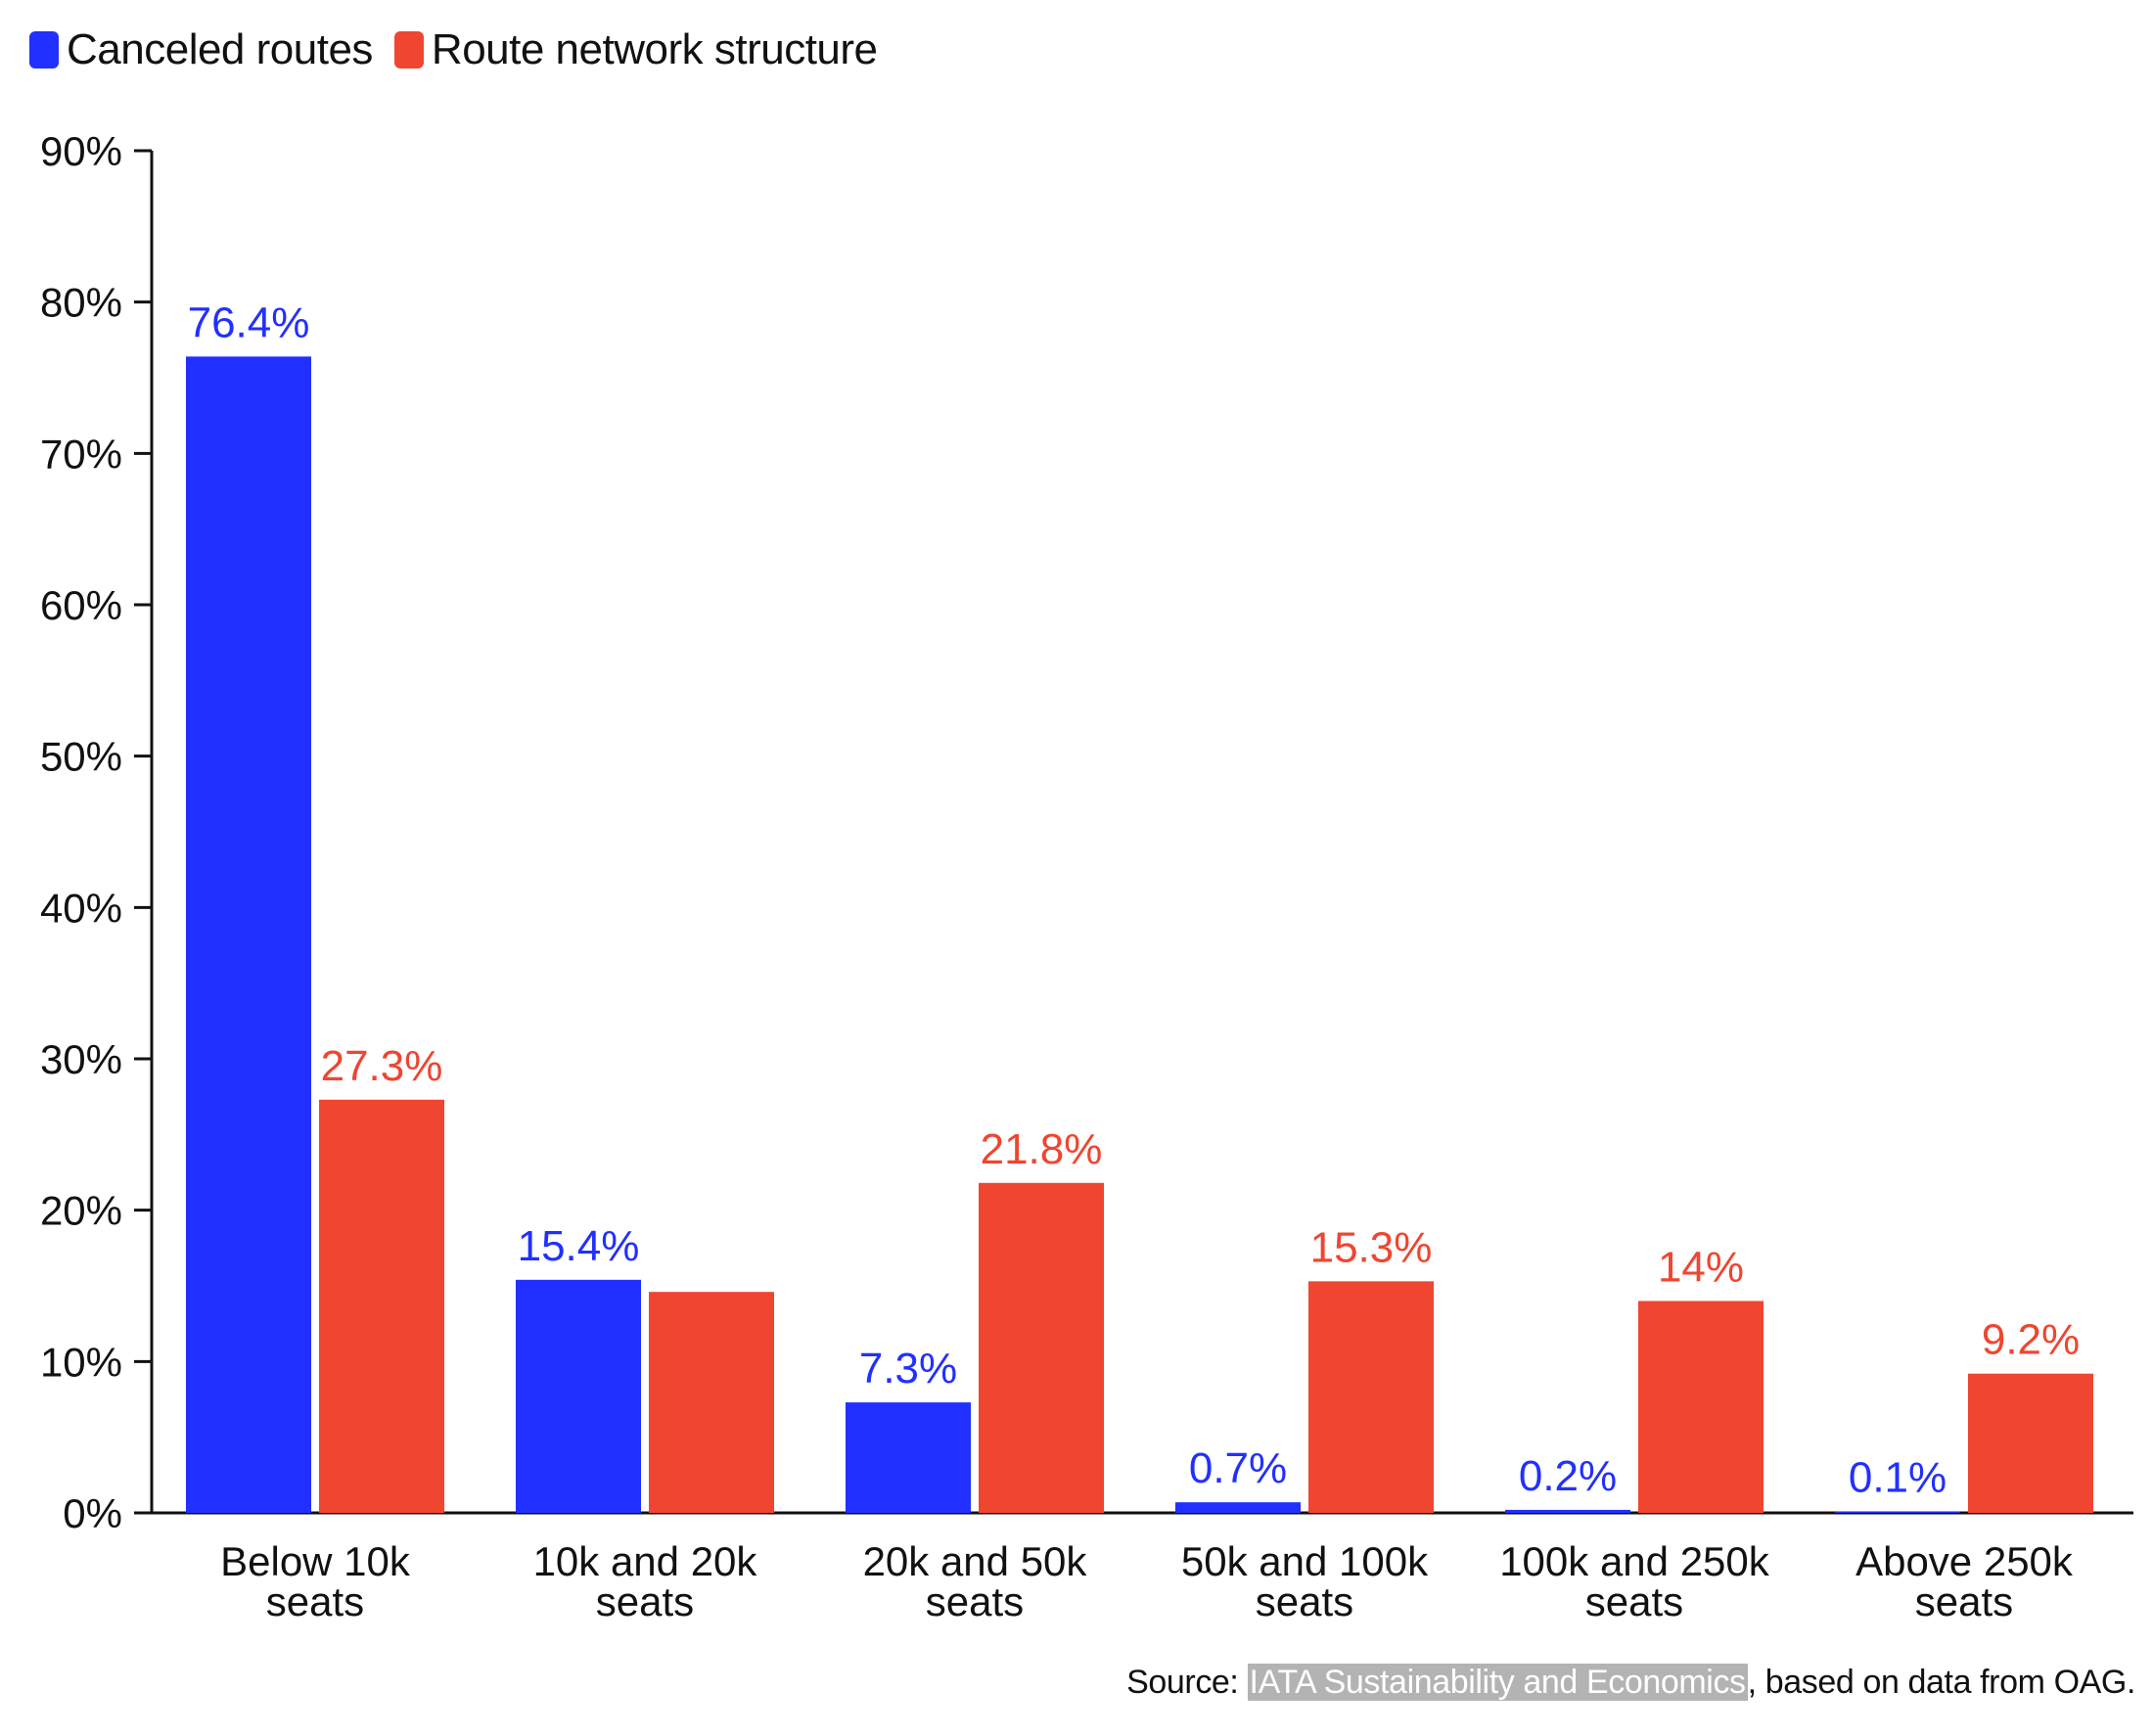  Describe the element at coordinates (1238, 1468) in the screenshot. I see `data-label: 0.7%` at that location.